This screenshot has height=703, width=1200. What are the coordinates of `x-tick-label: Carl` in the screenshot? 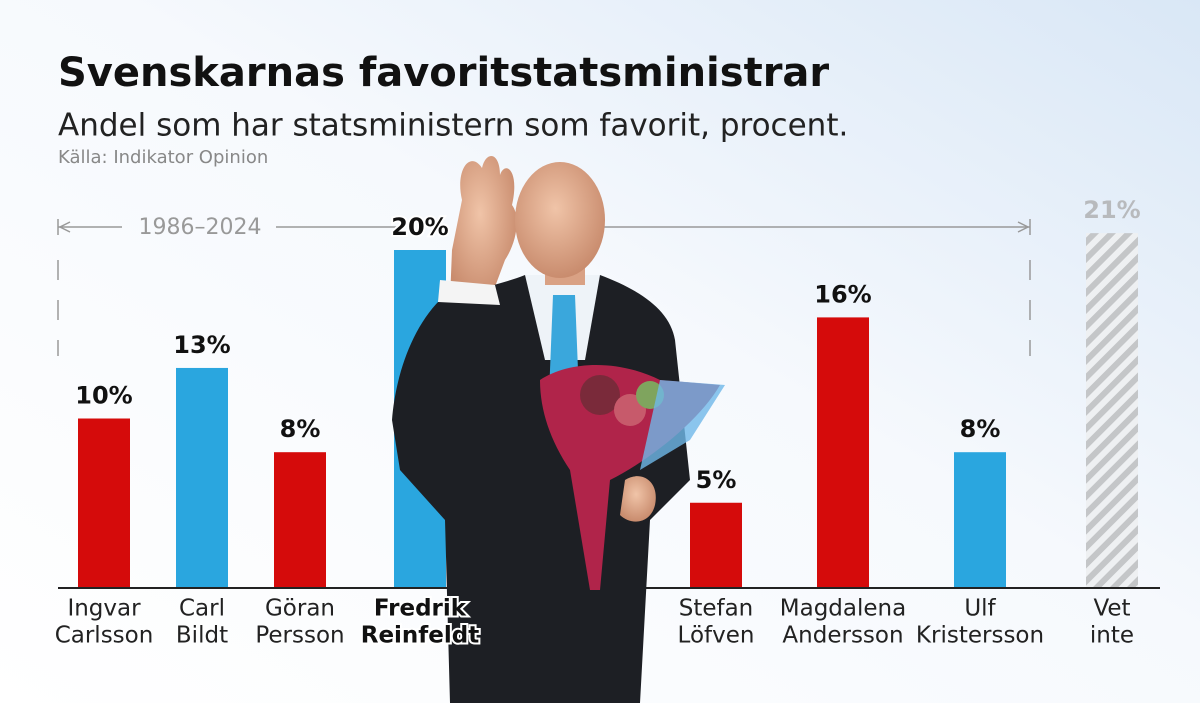 It's located at (202, 609).